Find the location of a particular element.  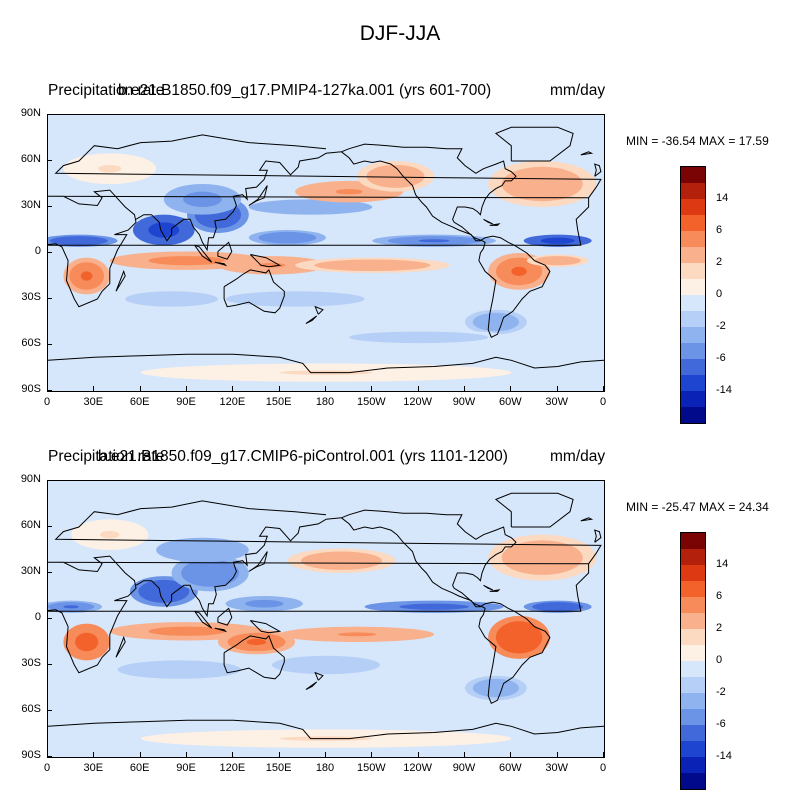

x-tick-label: 150E is located at coordinates (278, 768).